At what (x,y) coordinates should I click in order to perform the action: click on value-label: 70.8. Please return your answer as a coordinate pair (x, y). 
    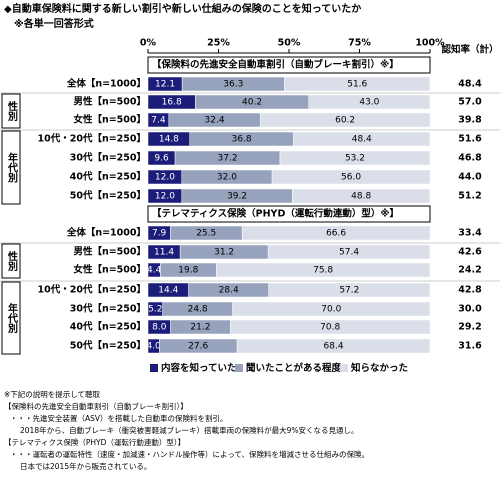
    Looking at the image, I should click on (330, 328).